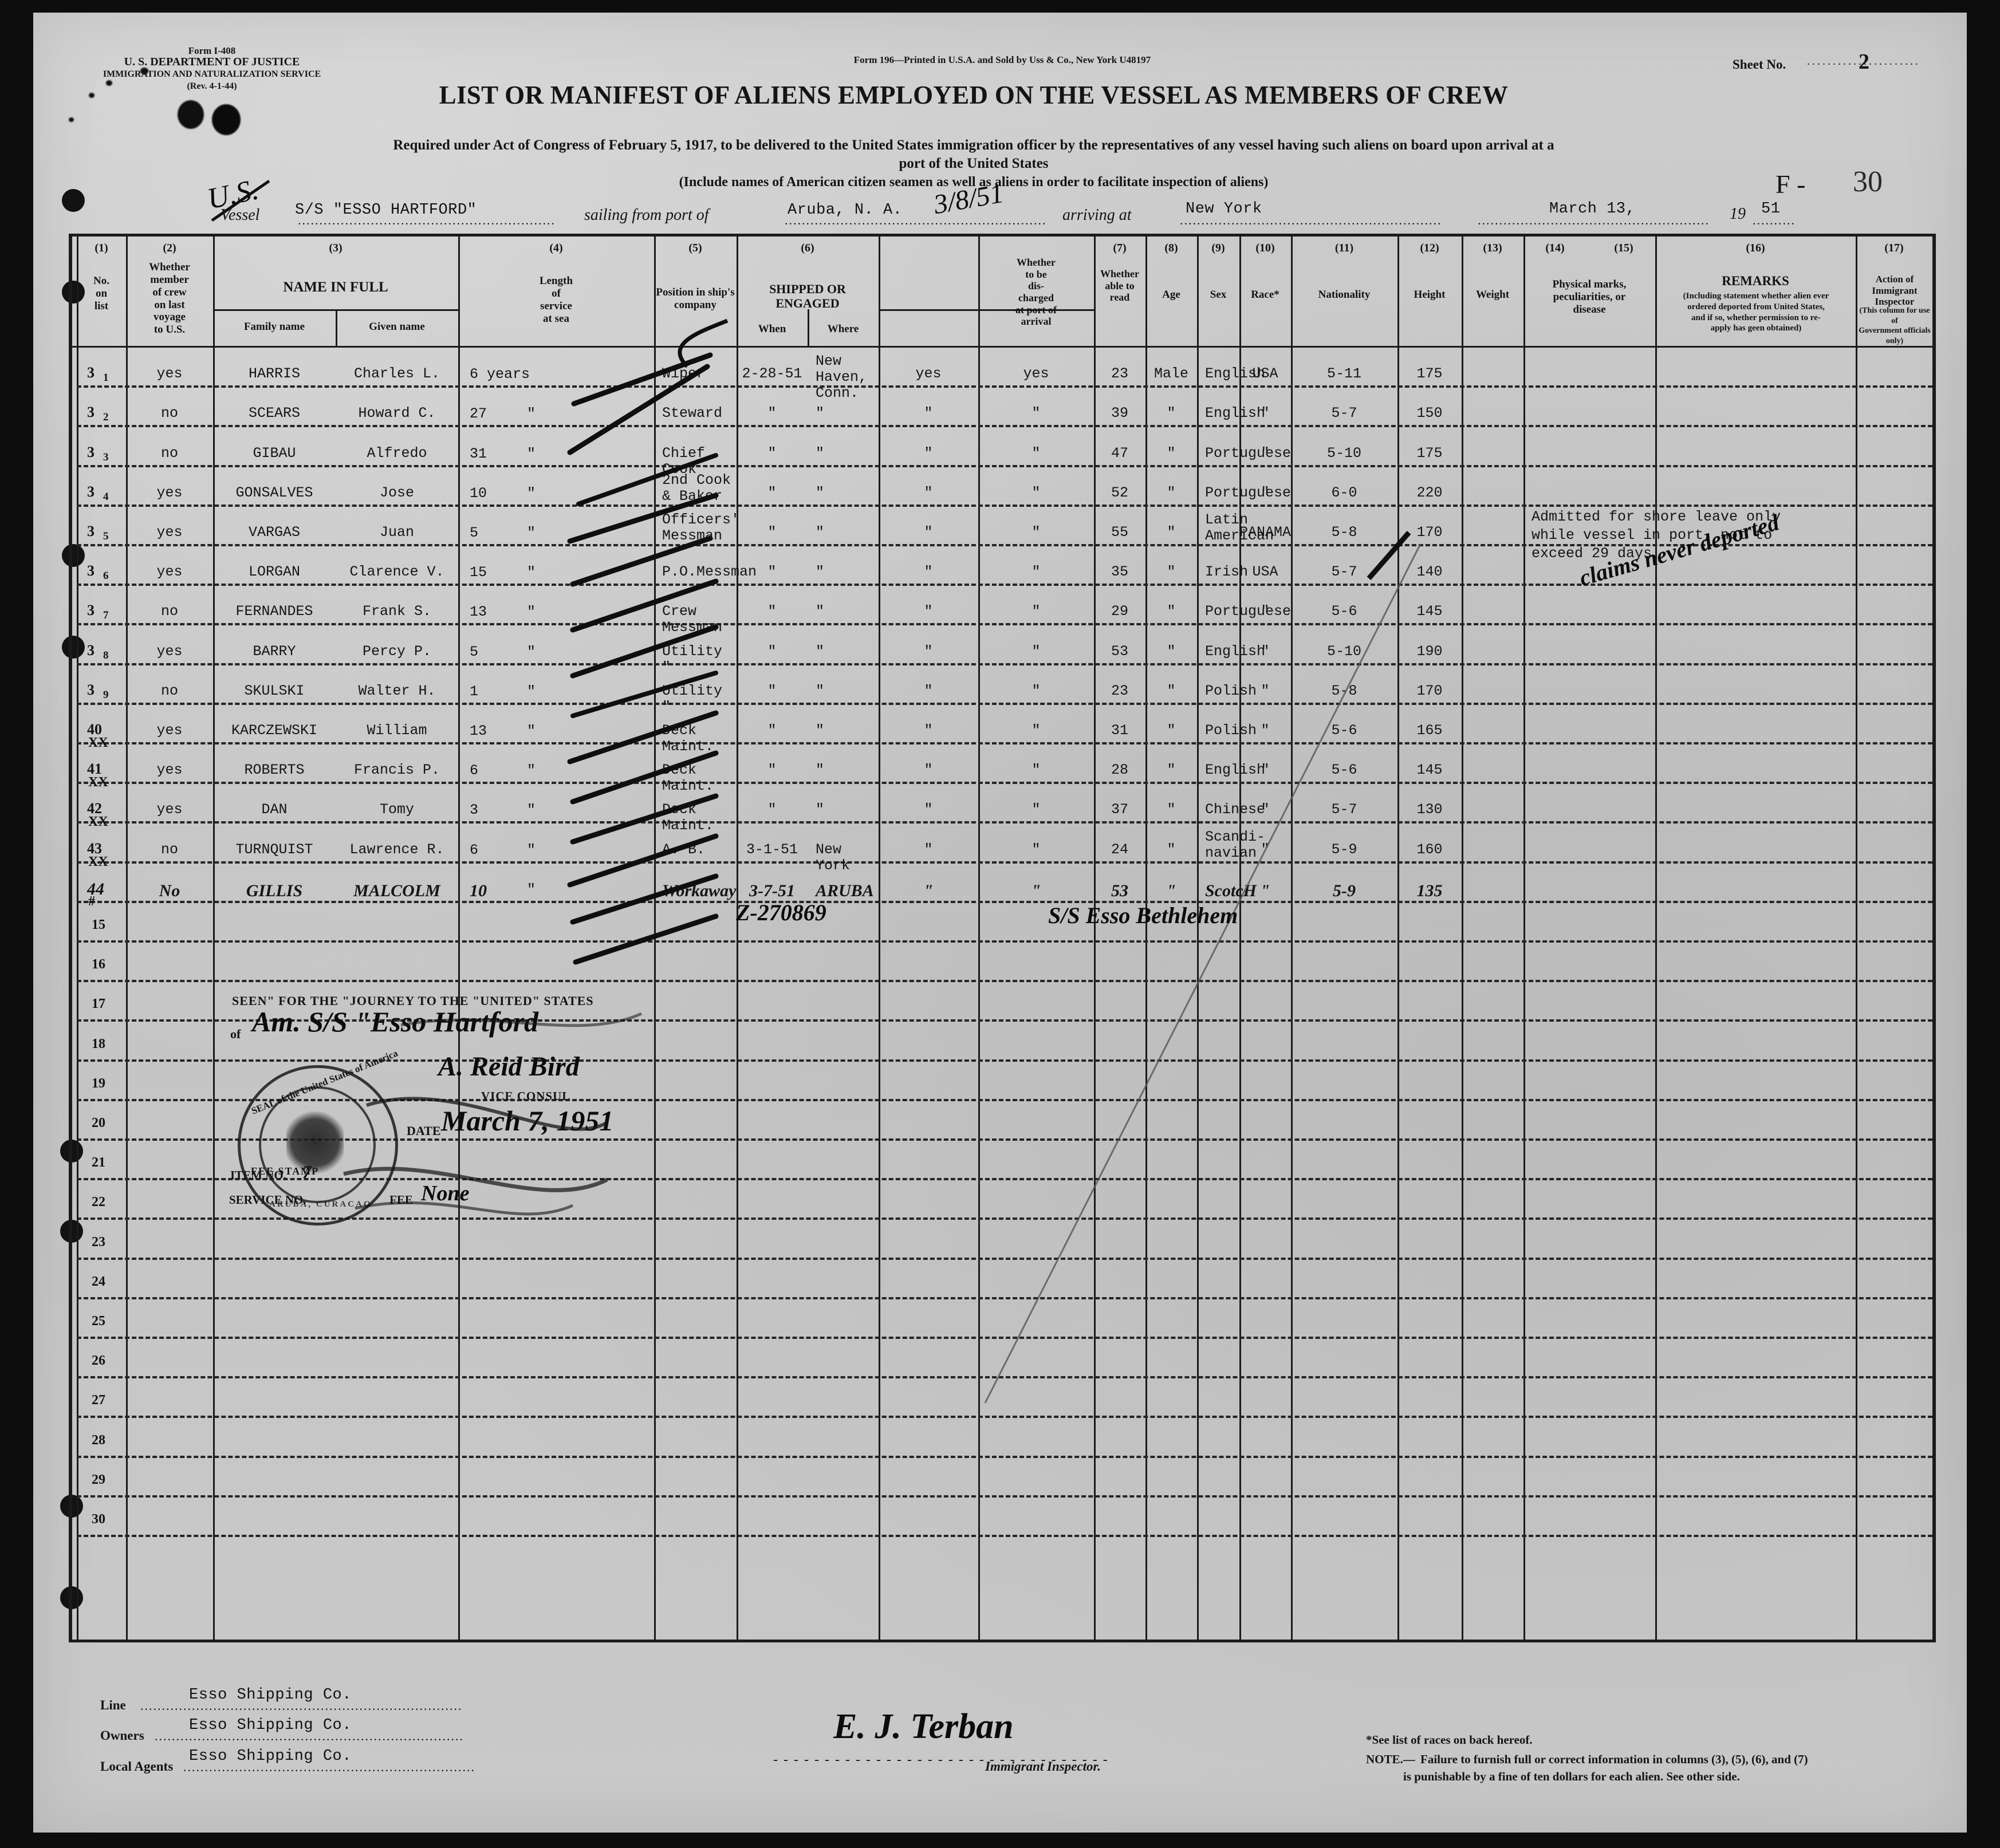 This screenshot has width=2000, height=1848. Describe the element at coordinates (106, 536) in the screenshot. I see `row-number-sub: 5` at that location.